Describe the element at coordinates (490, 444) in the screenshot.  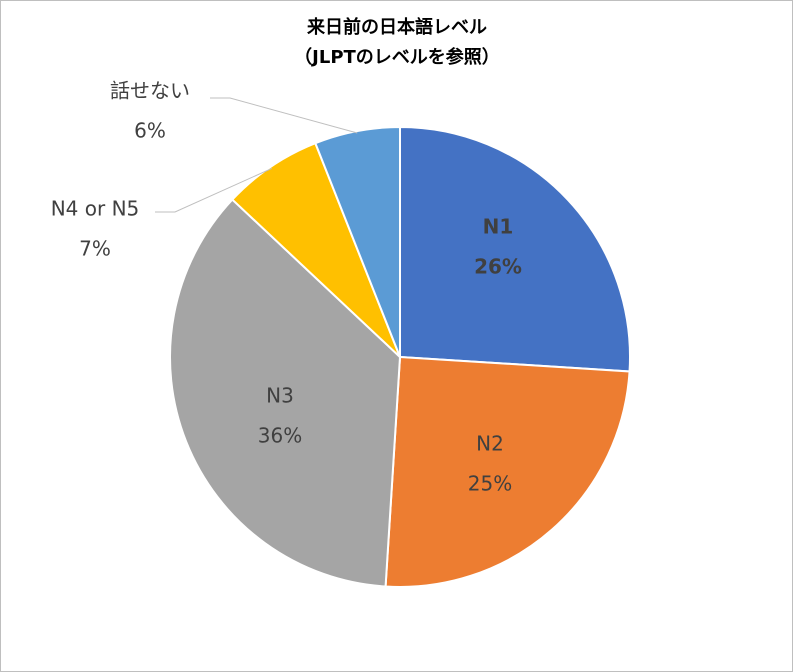
I see `category-label: N2` at that location.